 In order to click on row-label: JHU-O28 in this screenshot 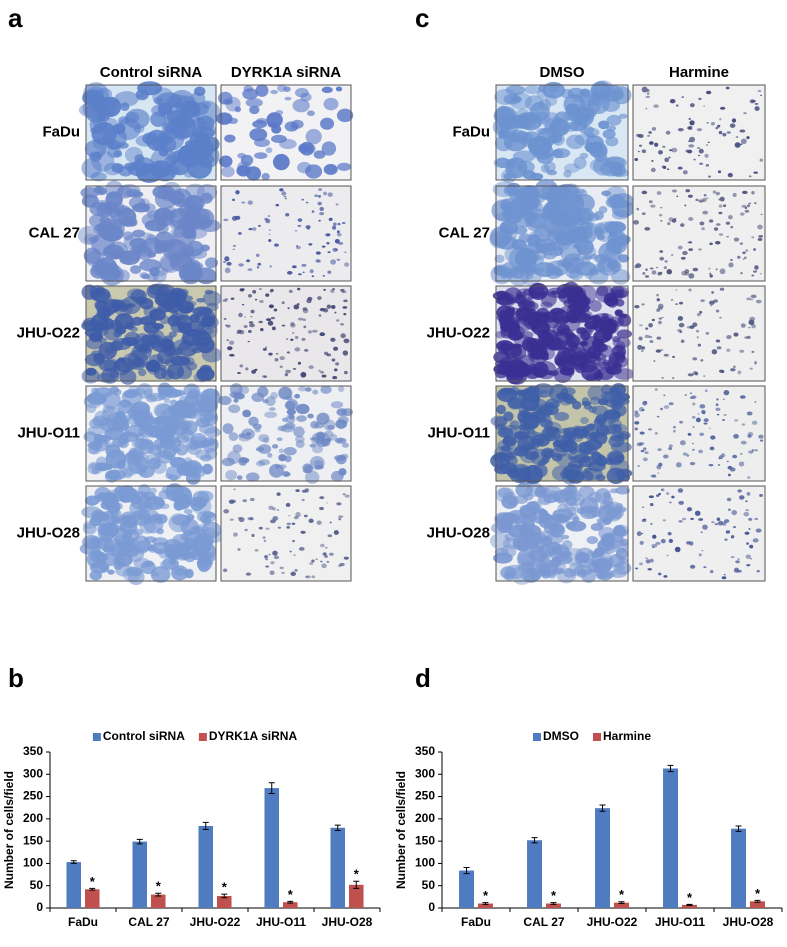, I will do `click(48, 532)`.